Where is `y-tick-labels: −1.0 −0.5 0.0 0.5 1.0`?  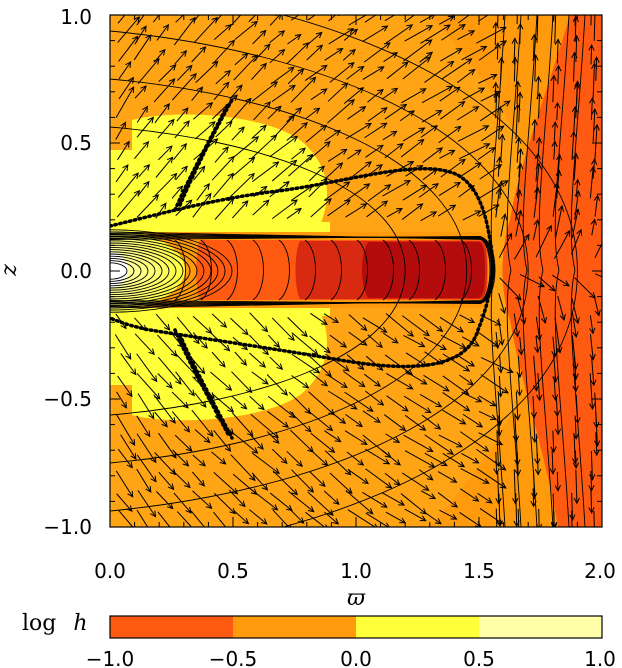 y-tick-labels: −1.0 −0.5 0.0 0.5 1.0 is located at coordinates (67, 272).